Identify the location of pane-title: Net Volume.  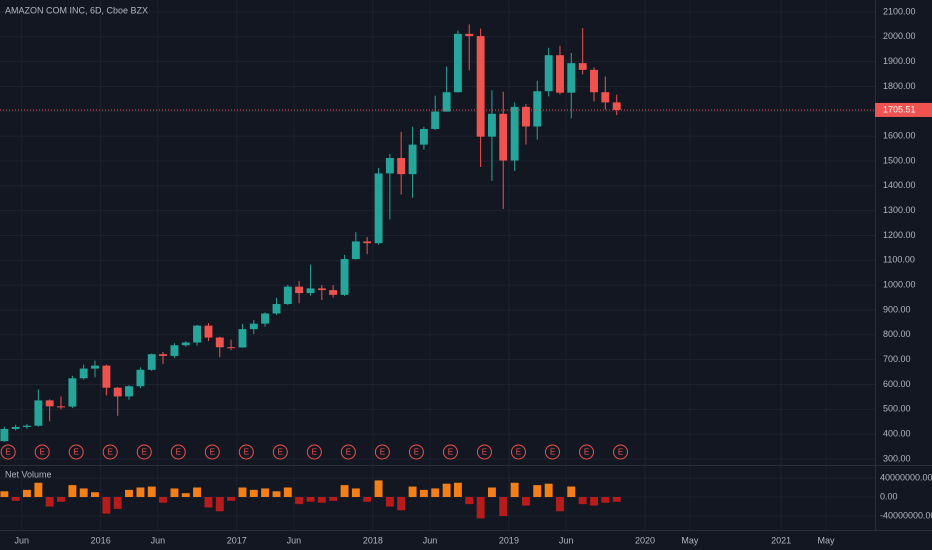
(28, 474).